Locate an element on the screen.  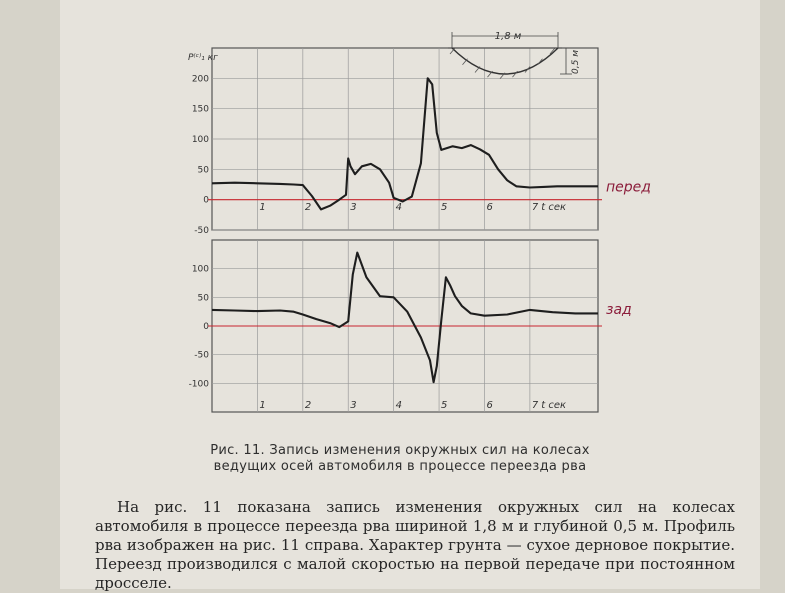
bottom-annotation: зад is located at coordinates (619, 310).